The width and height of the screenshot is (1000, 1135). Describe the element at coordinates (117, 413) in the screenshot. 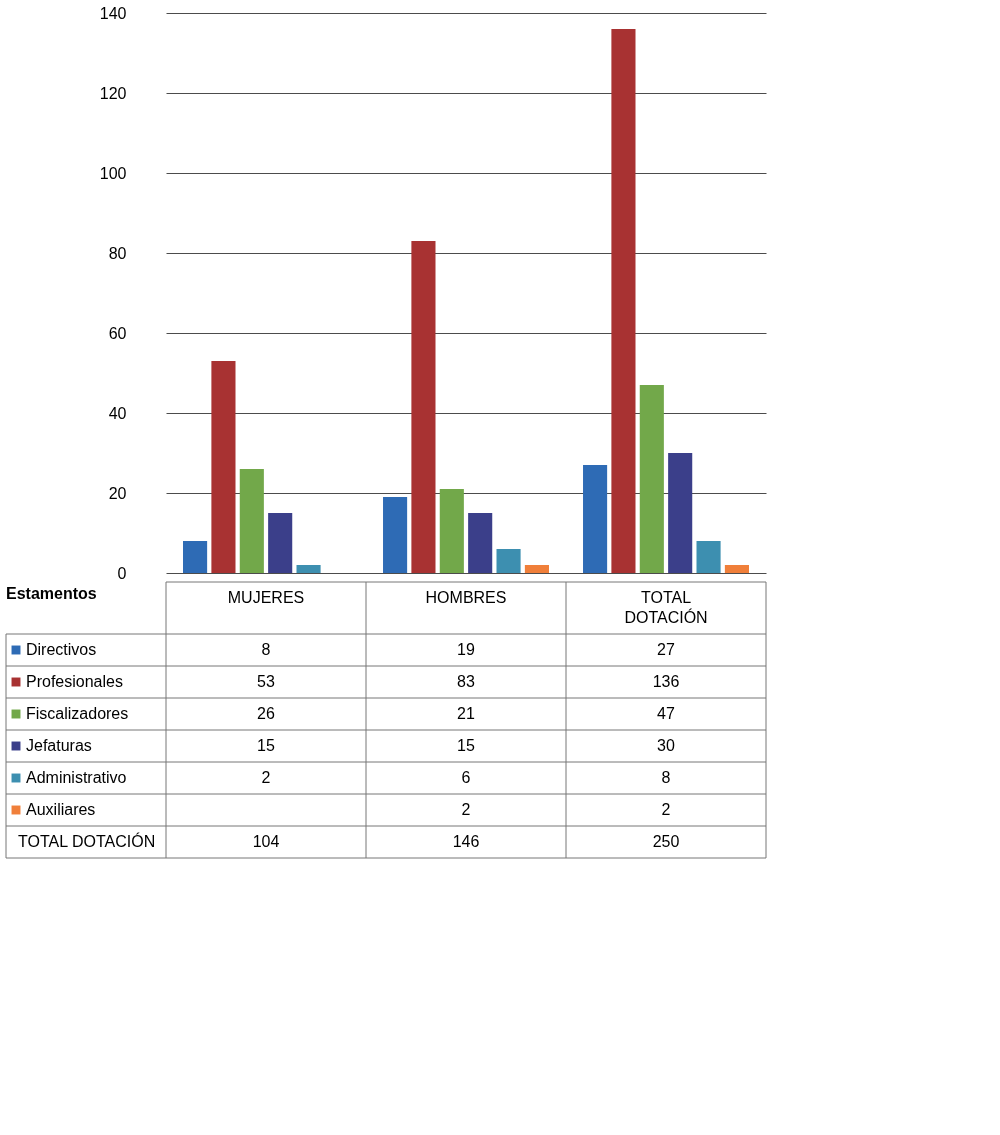

I see `y-tick-label: 40` at that location.